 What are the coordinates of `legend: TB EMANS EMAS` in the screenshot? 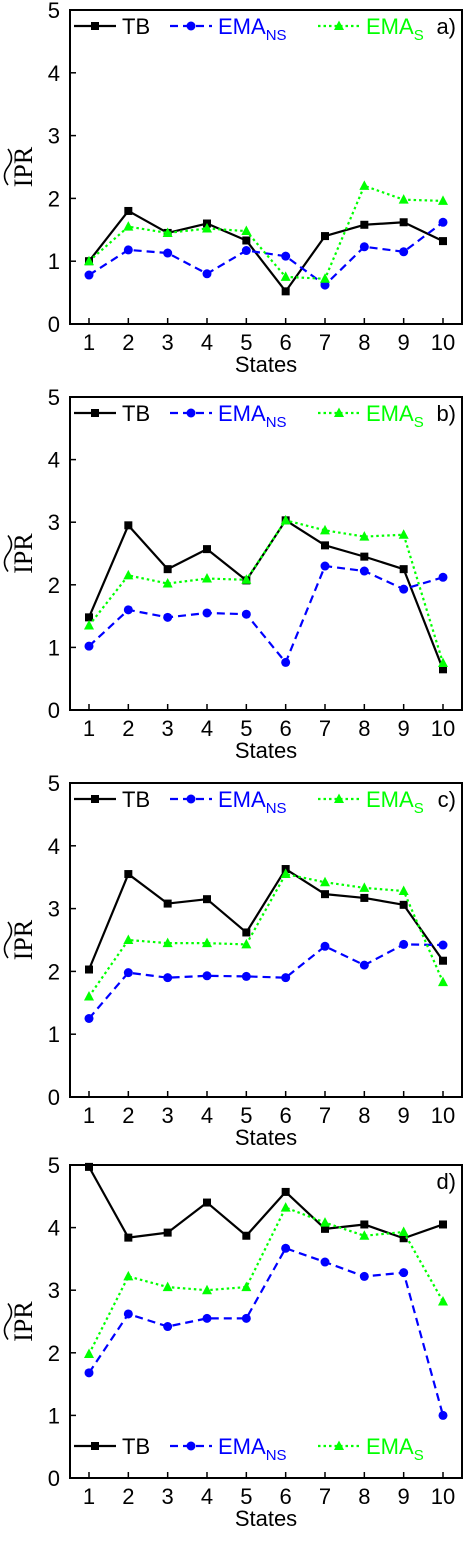 It's located at (249, 416).